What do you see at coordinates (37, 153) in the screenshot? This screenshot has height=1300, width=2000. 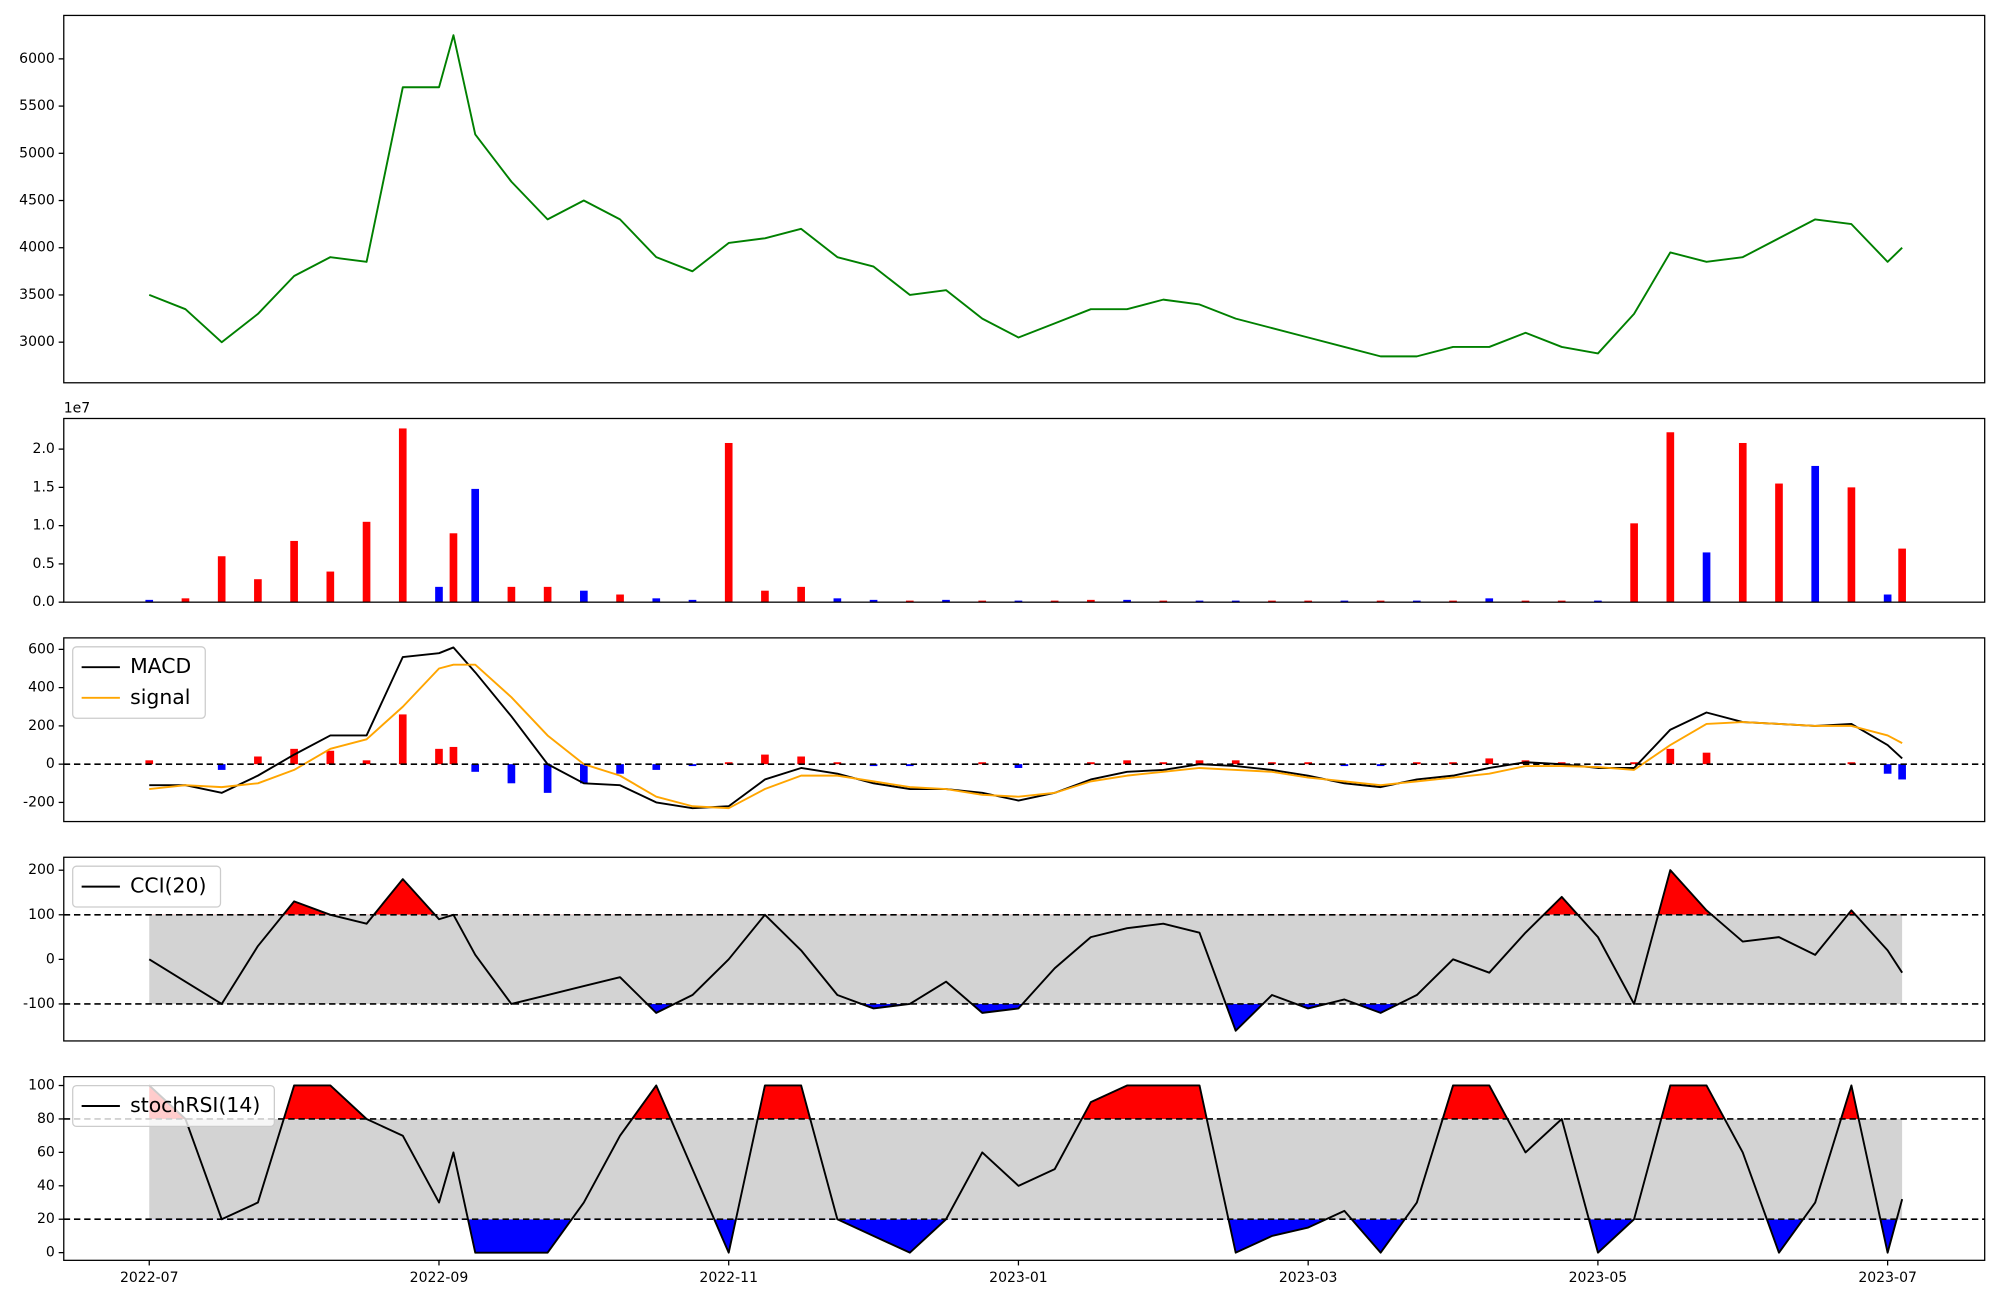 I see `y-tick-label: 5000` at bounding box center [37, 153].